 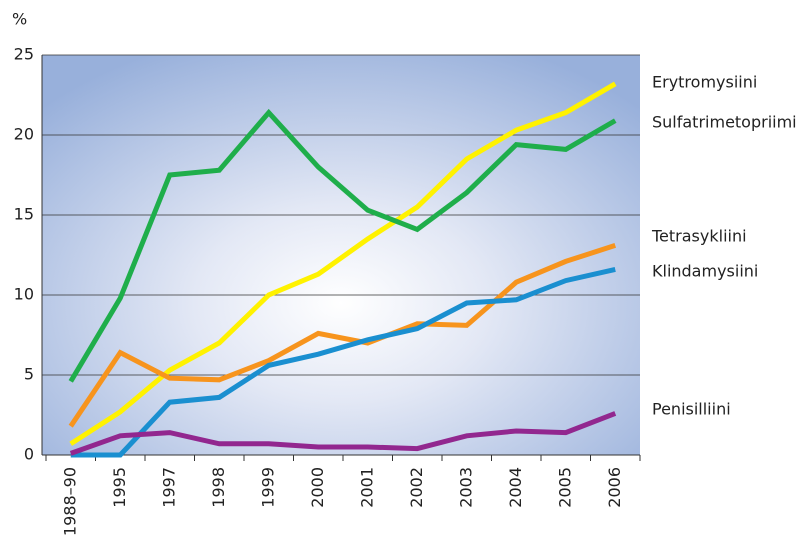 I want to click on x-tick-label: 1999, so click(x=267, y=487).